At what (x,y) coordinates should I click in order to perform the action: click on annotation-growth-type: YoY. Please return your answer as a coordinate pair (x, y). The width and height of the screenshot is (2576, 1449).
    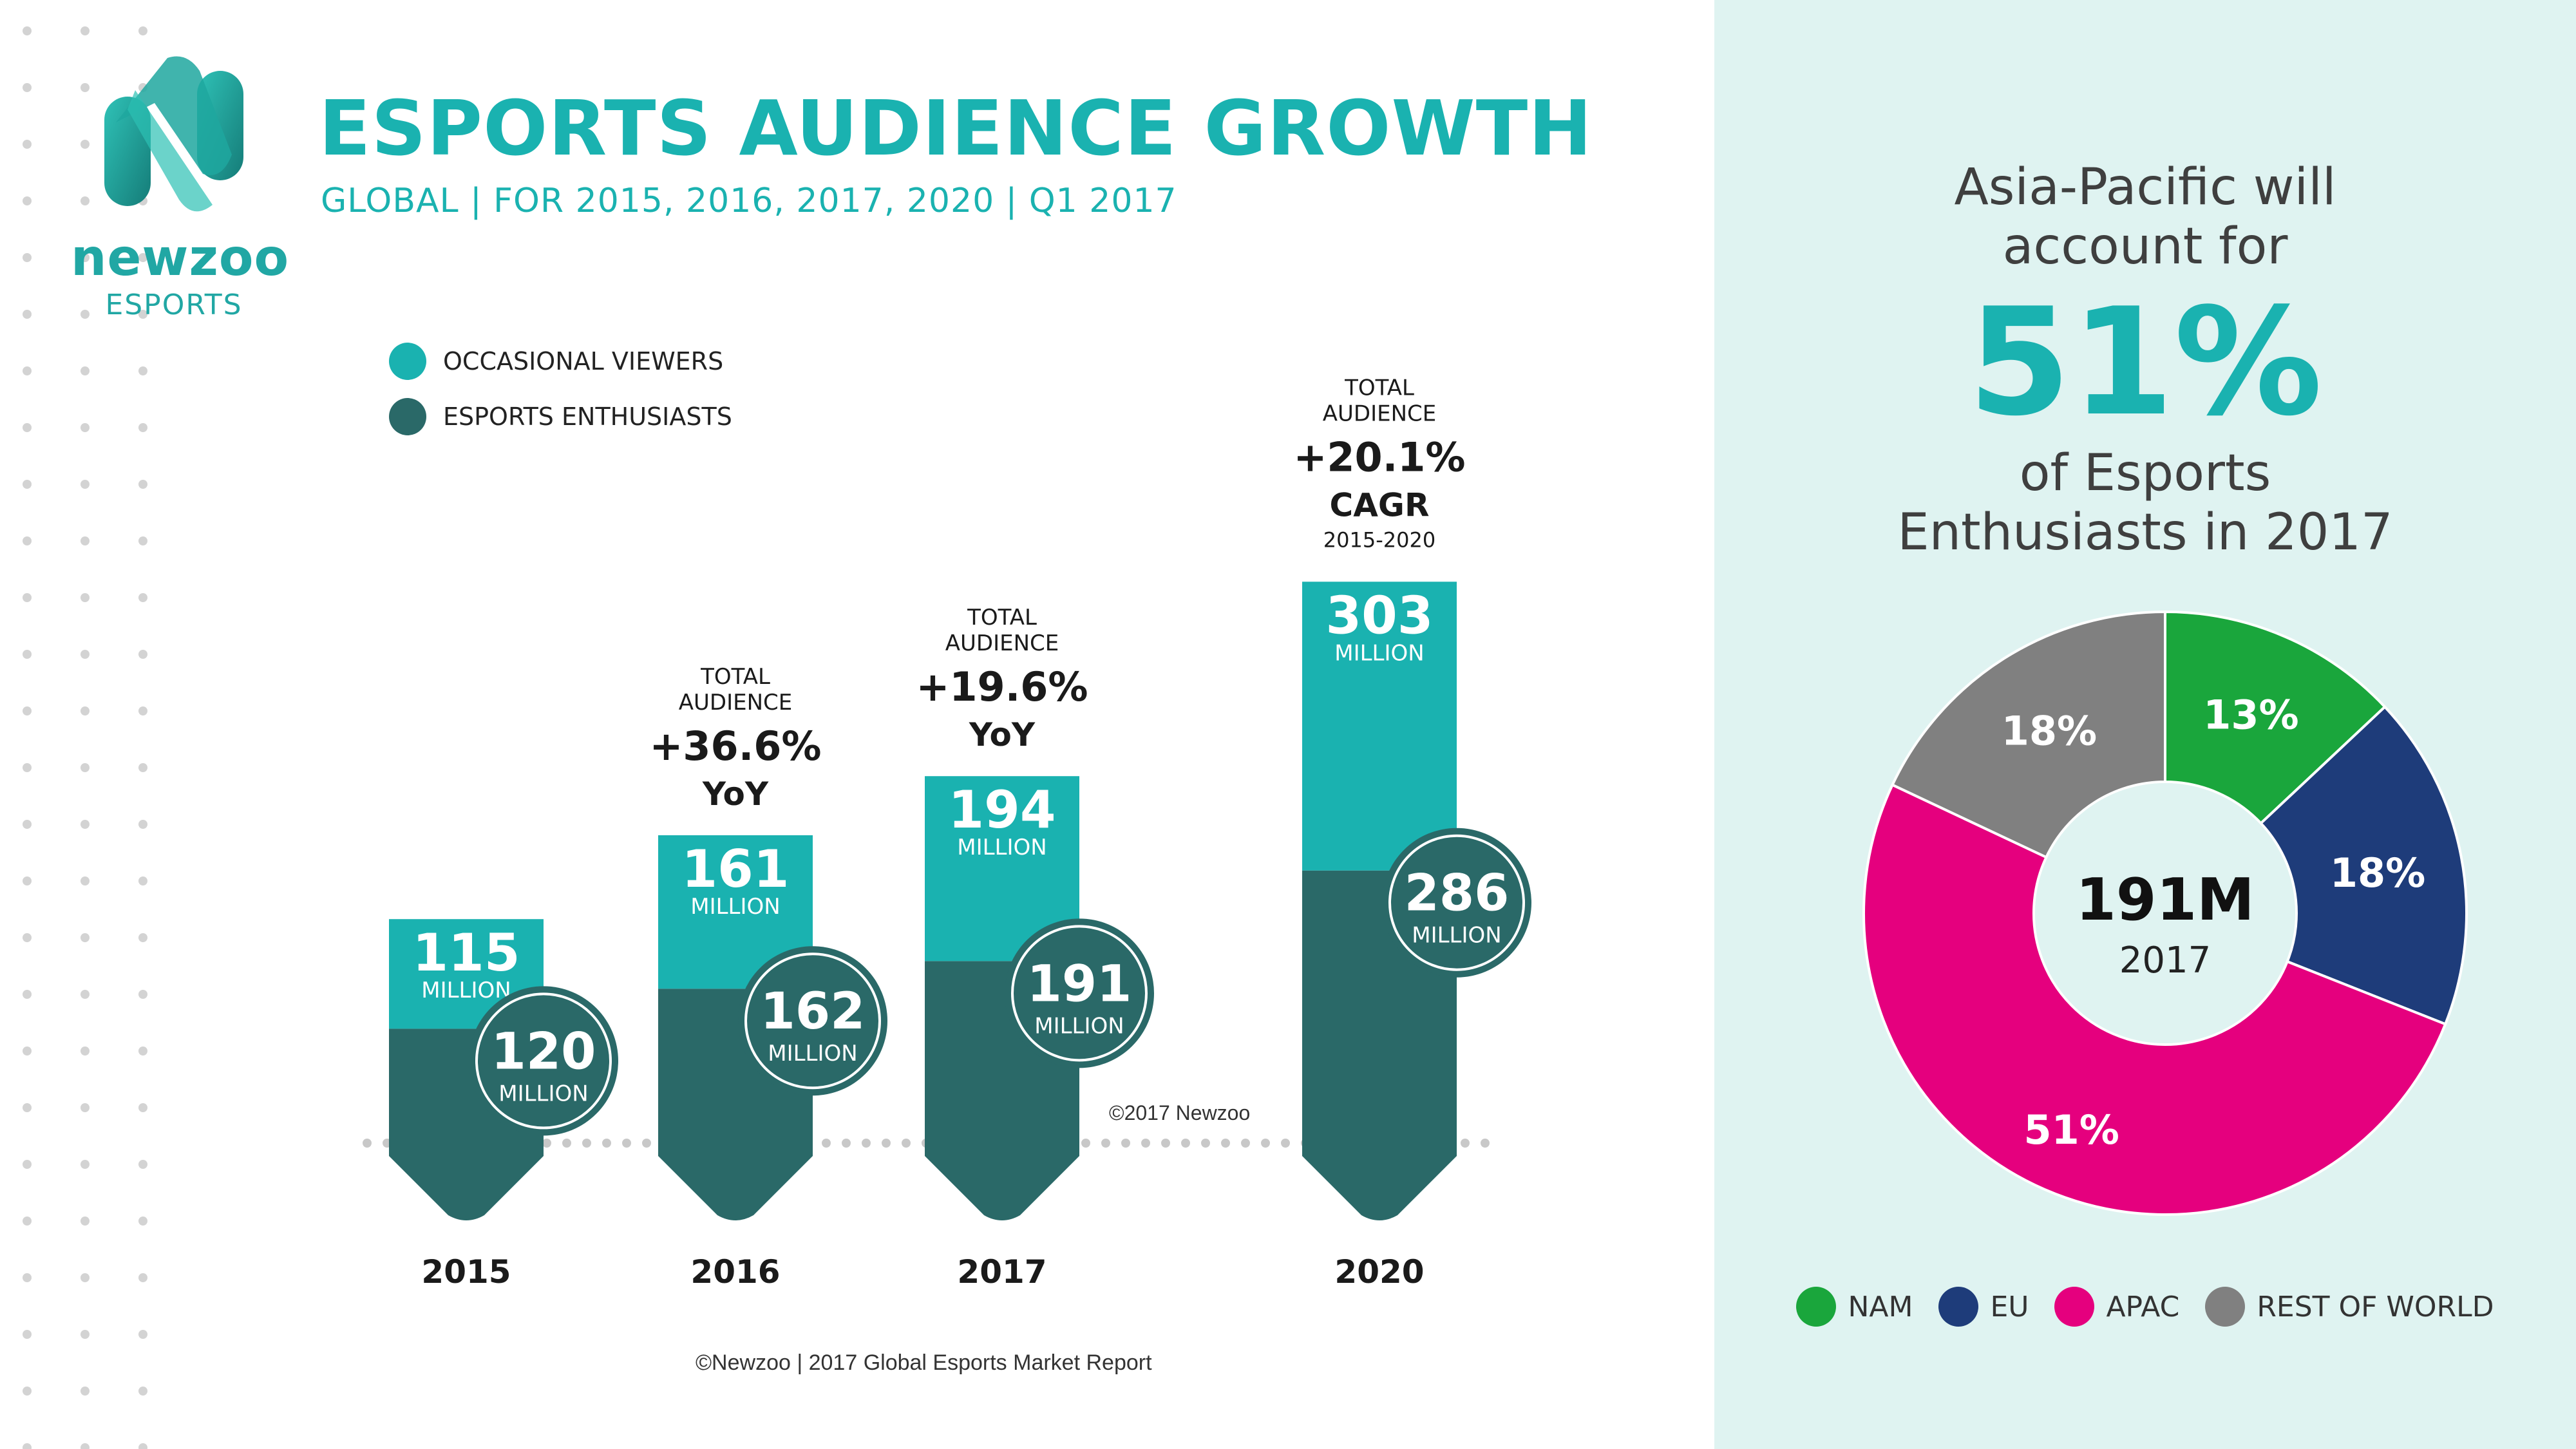
    Looking at the image, I should click on (1003, 734).